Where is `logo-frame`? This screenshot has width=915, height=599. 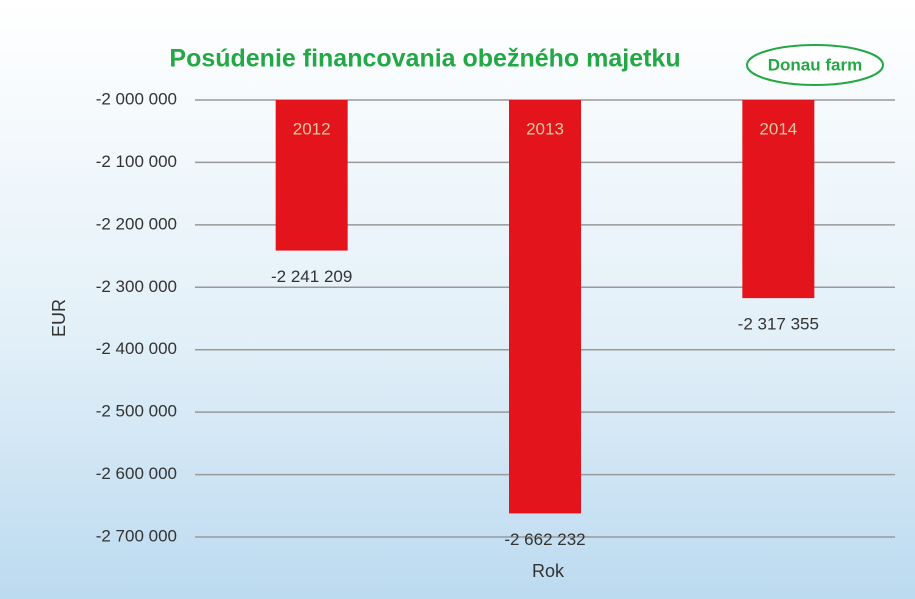
logo-frame is located at coordinates (815, 65).